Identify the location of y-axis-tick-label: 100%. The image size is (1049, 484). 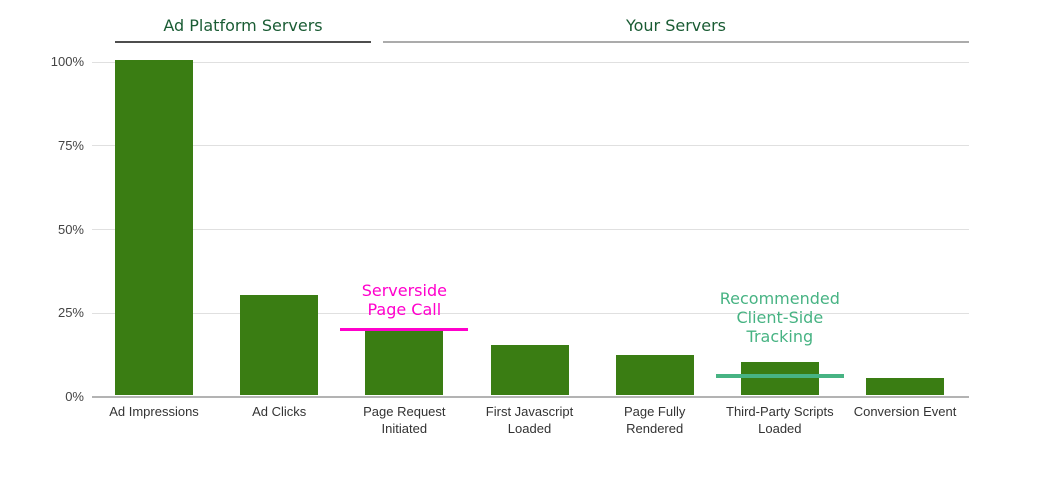
(67, 61).